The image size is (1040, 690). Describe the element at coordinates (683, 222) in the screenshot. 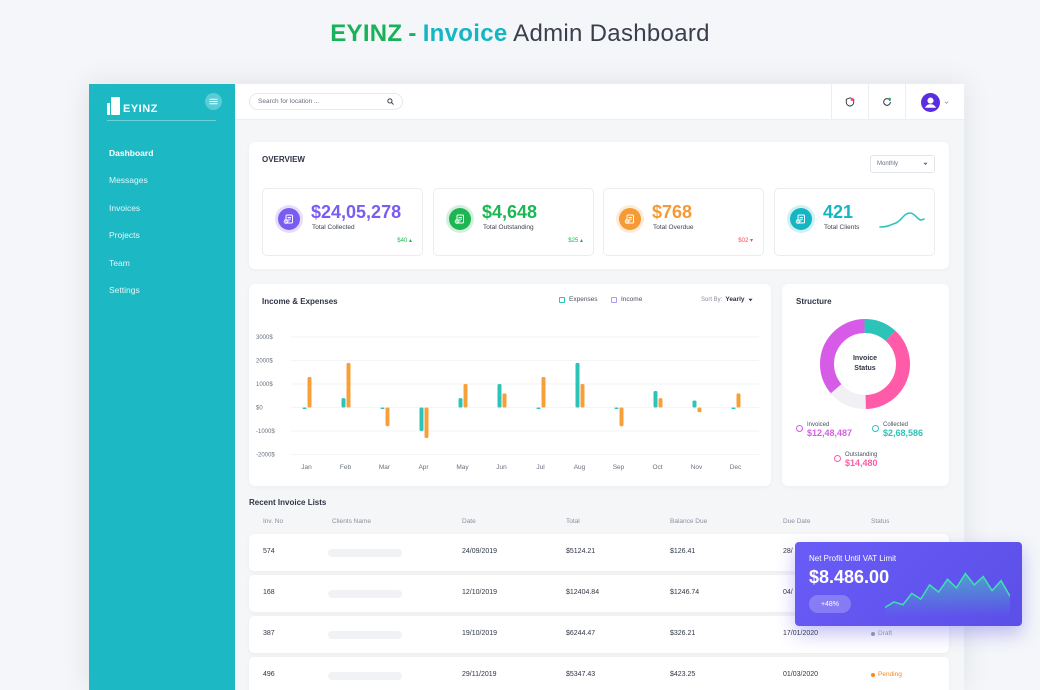

I see `stat-card-total-overdue: $768 Total Overdue $02 ▾` at that location.